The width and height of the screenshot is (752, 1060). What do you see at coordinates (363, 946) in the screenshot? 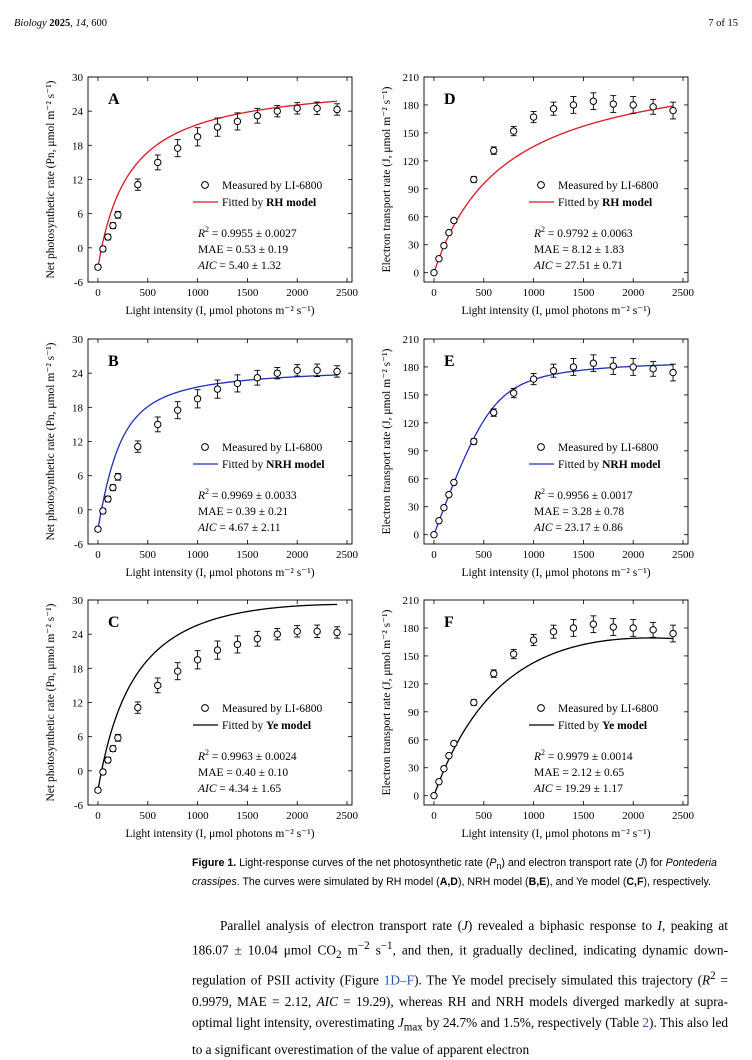
I see `body-sup-1: −2` at bounding box center [363, 946].